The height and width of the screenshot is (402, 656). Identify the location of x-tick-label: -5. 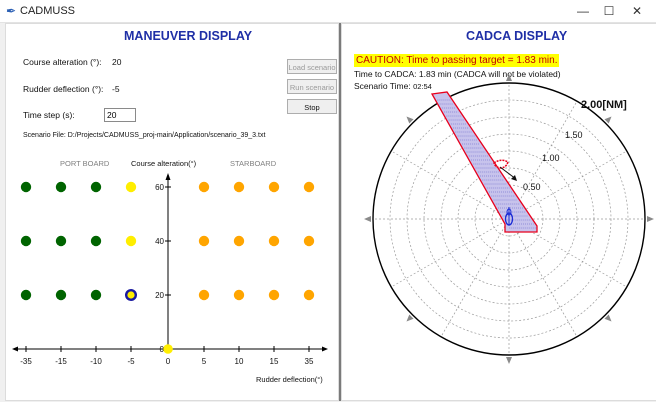
(131, 361).